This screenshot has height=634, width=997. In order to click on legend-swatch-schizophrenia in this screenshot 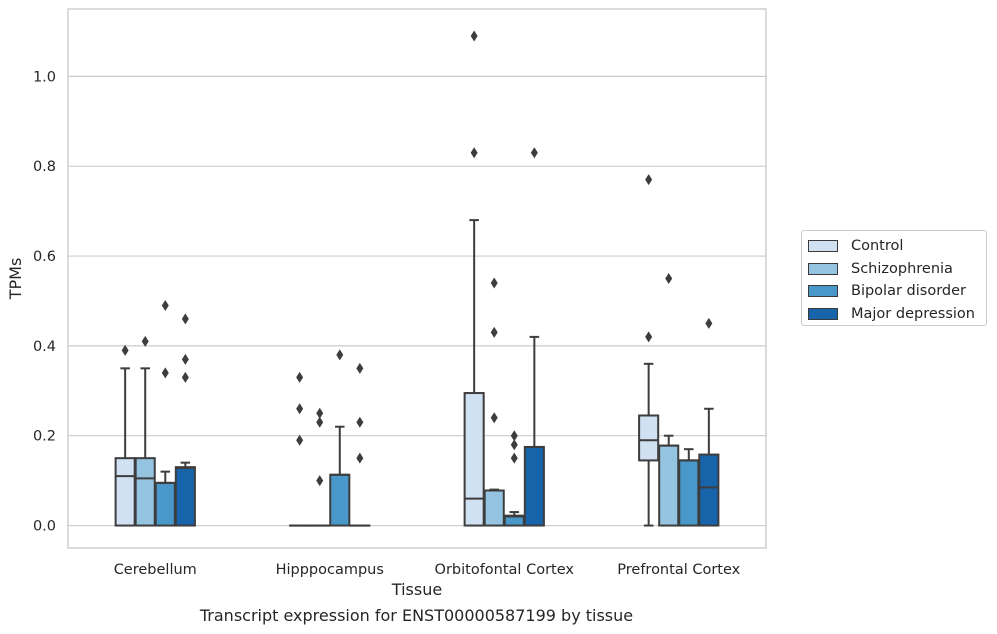, I will do `click(823, 268)`.